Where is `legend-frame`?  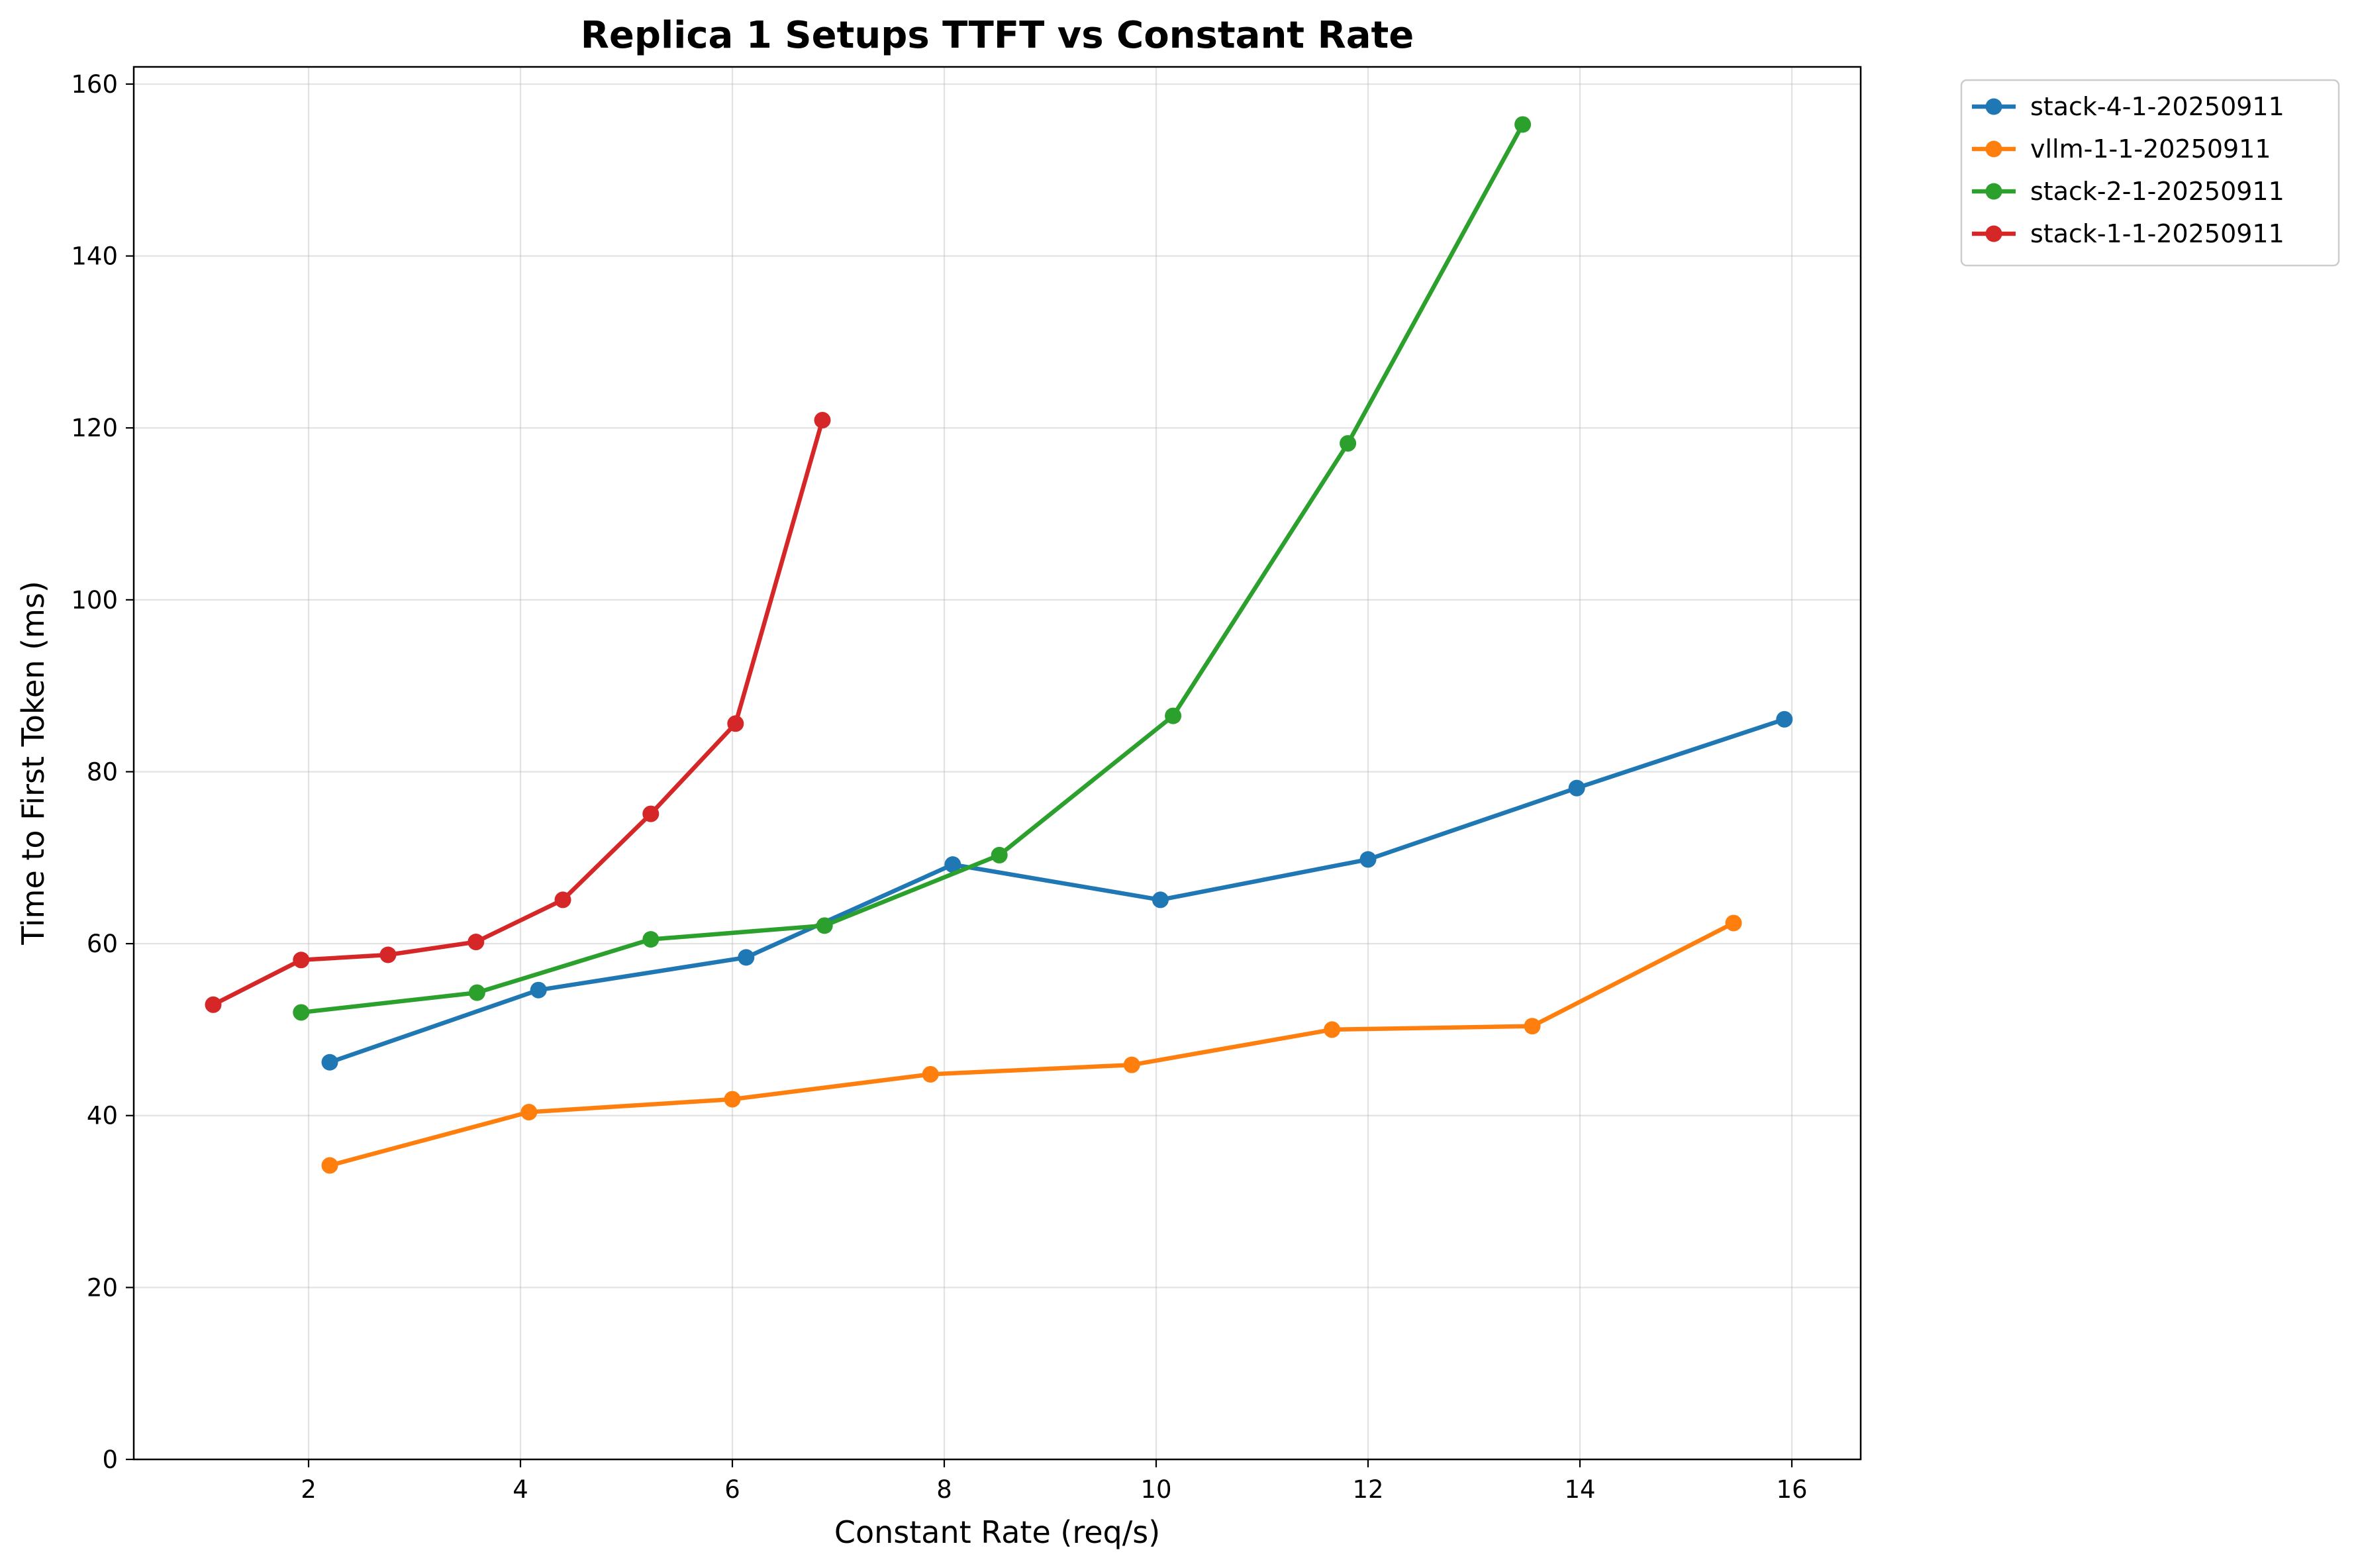
legend-frame is located at coordinates (2150, 173).